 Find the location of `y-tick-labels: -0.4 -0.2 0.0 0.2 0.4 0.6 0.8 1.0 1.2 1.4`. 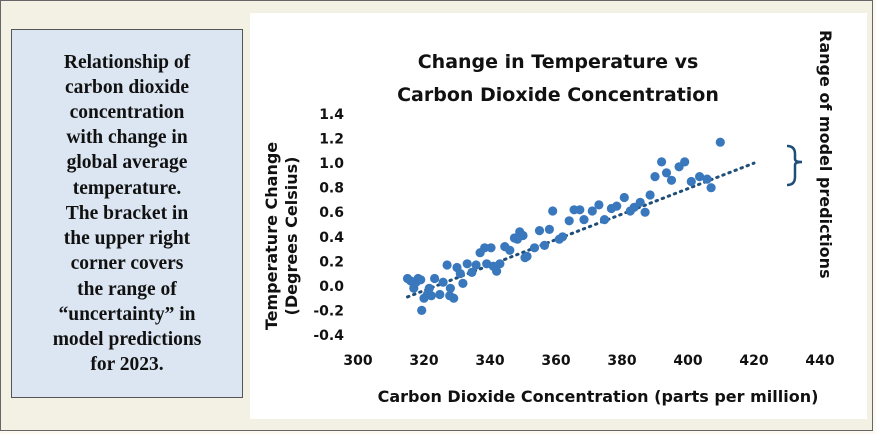

y-tick-labels: -0.4 -0.2 0.0 0.2 0.4 0.6 0.8 1.0 1.2 1.4 is located at coordinates (328, 225).